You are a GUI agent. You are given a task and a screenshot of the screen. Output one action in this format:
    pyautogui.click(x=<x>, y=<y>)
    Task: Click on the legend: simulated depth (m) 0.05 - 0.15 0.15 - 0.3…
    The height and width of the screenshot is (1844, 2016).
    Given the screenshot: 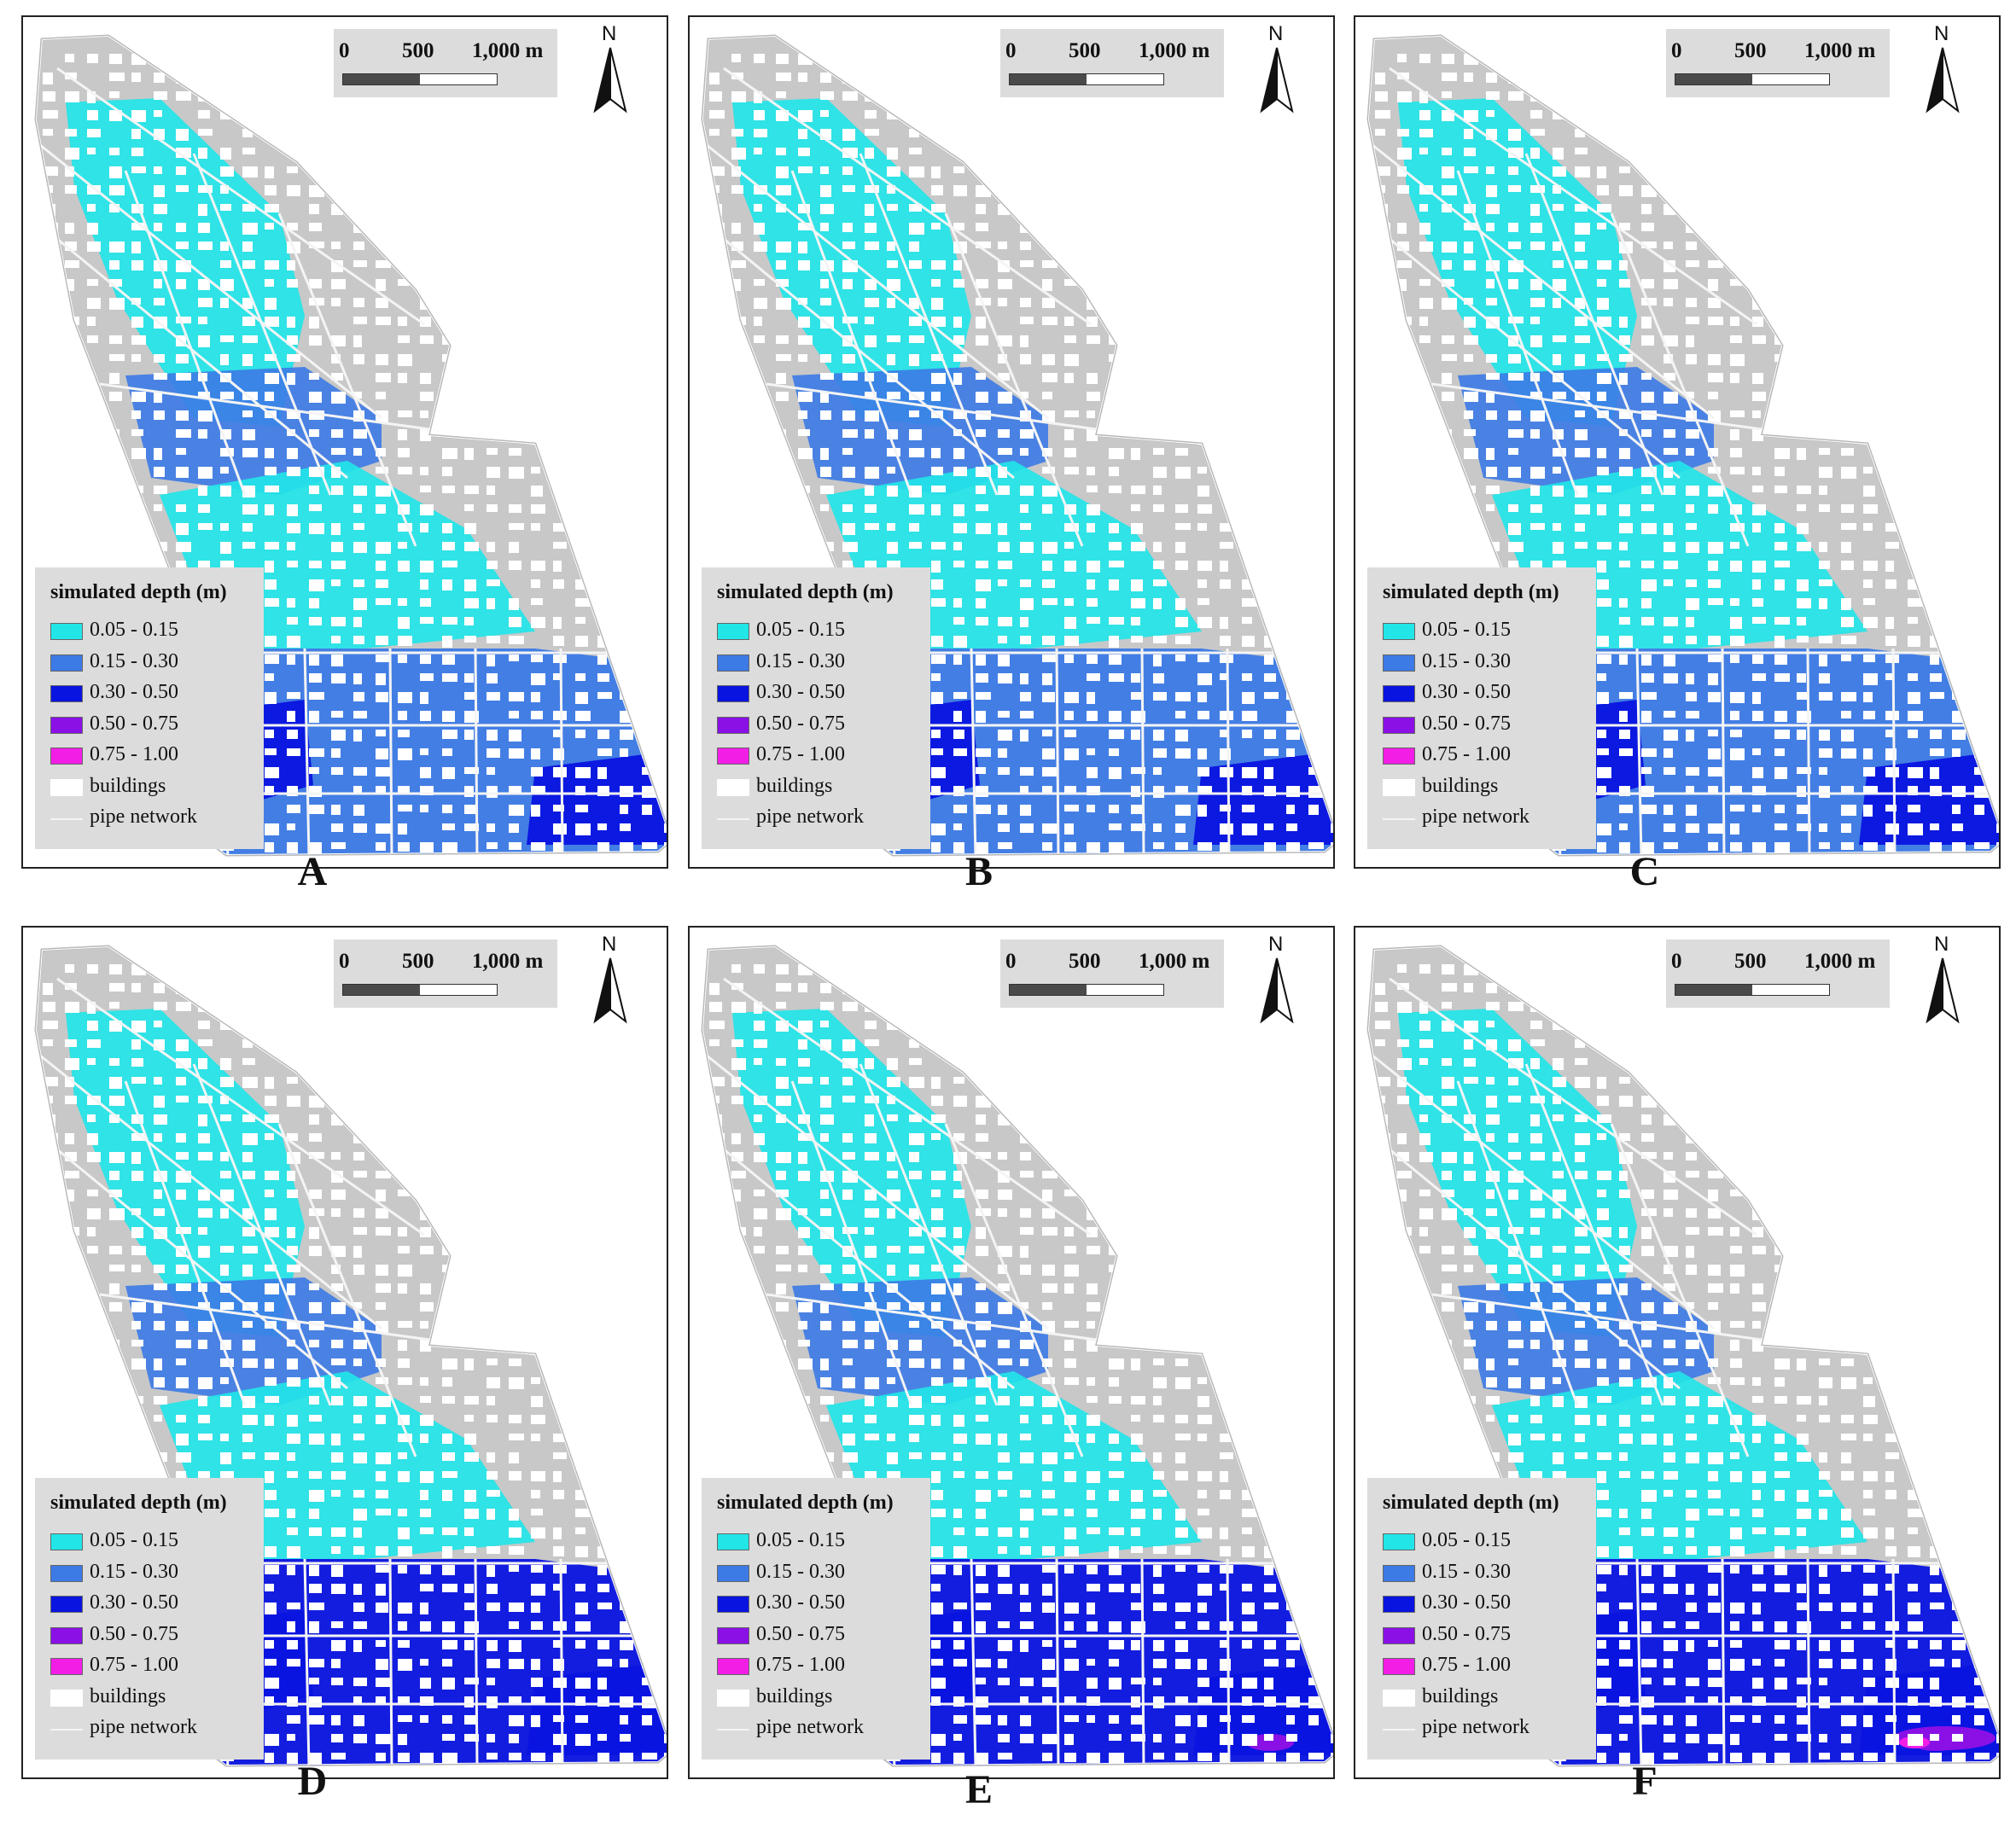 What is the action you would take?
    pyautogui.click(x=816, y=708)
    